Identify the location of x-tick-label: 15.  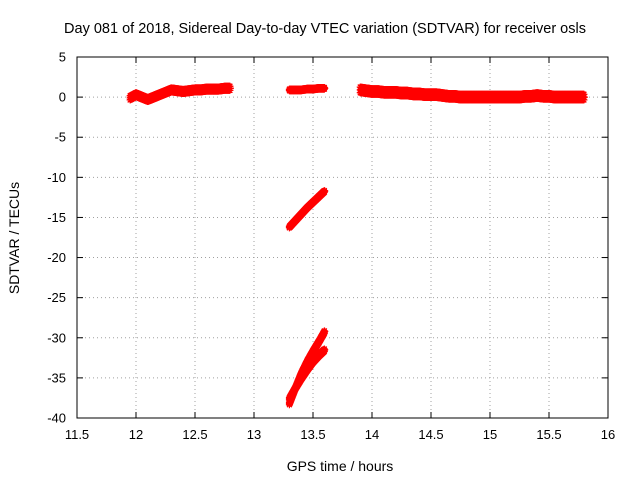
(490, 434).